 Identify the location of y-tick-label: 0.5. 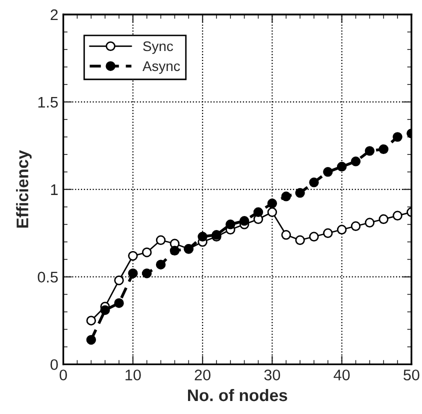
(48, 277).